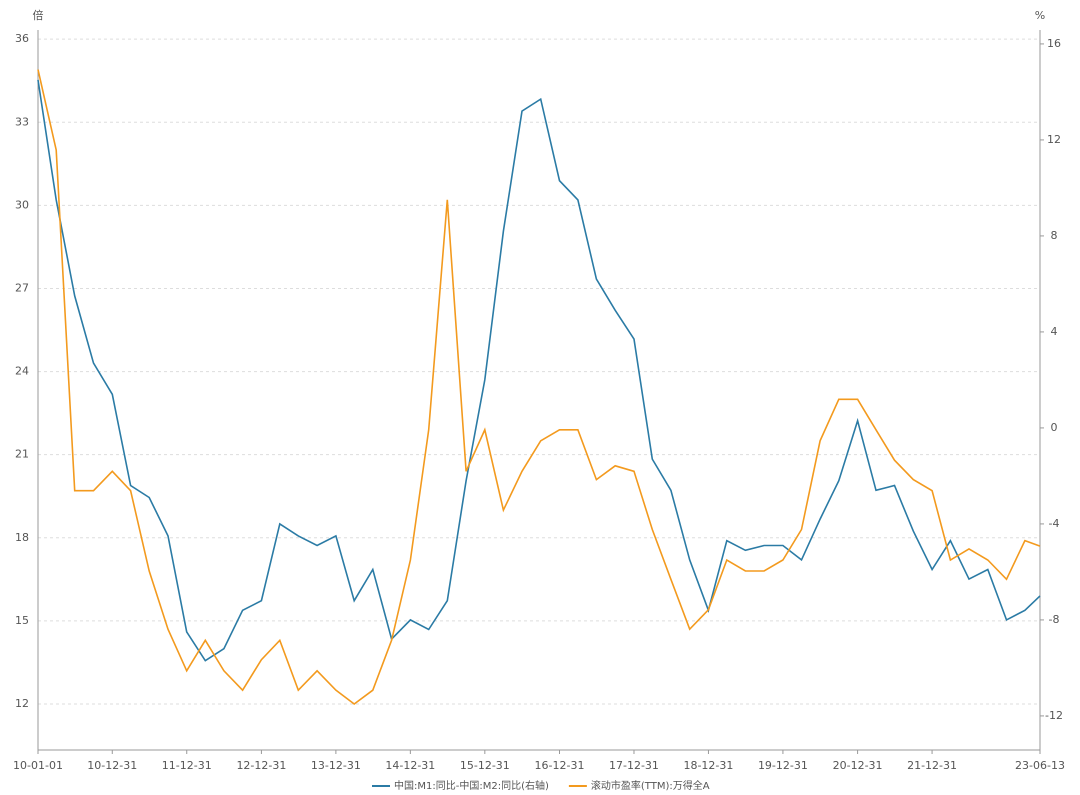  What do you see at coordinates (708, 765) in the screenshot?
I see `x-tick-label: 18-12-31` at bounding box center [708, 765].